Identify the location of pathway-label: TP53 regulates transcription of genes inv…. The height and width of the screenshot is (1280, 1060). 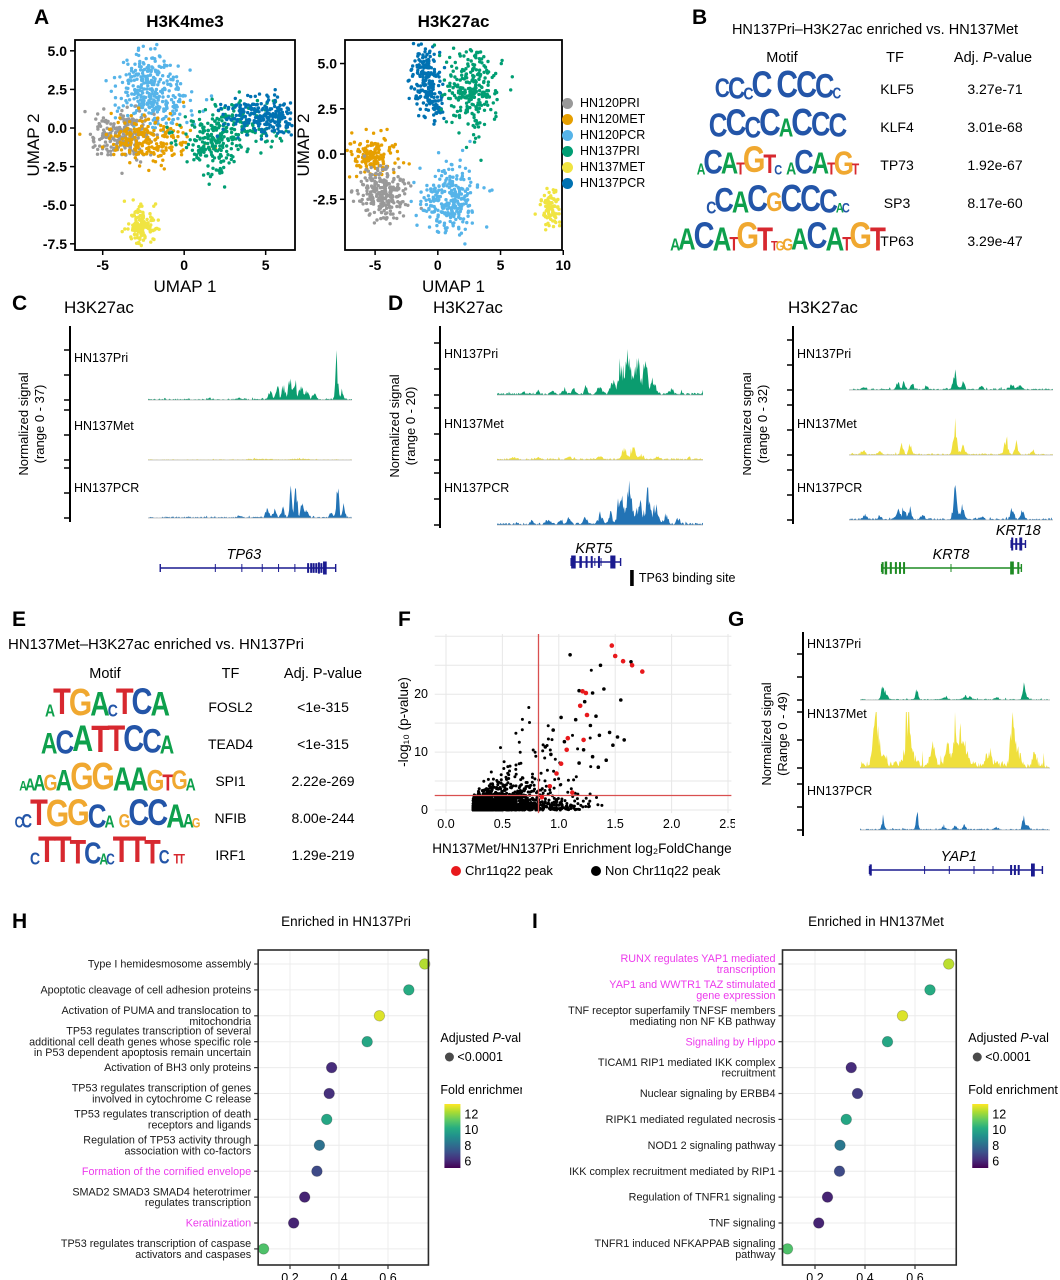
(162, 1094).